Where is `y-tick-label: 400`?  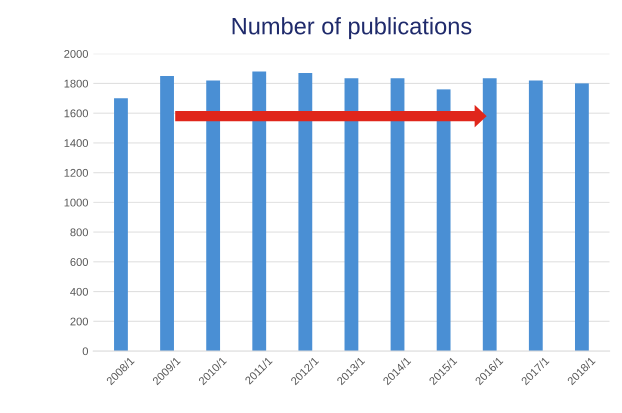 y-tick-label: 400 is located at coordinates (79, 292).